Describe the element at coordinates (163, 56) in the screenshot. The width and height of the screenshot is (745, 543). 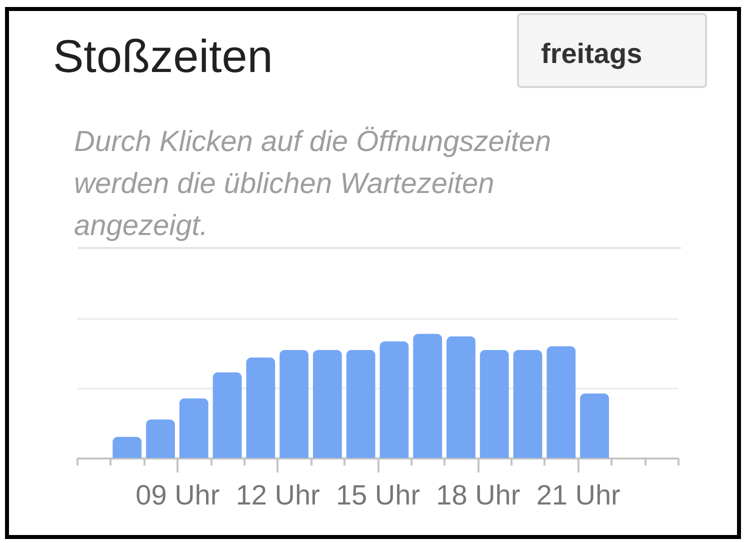
I see `chart-title: Stoßzeiten` at that location.